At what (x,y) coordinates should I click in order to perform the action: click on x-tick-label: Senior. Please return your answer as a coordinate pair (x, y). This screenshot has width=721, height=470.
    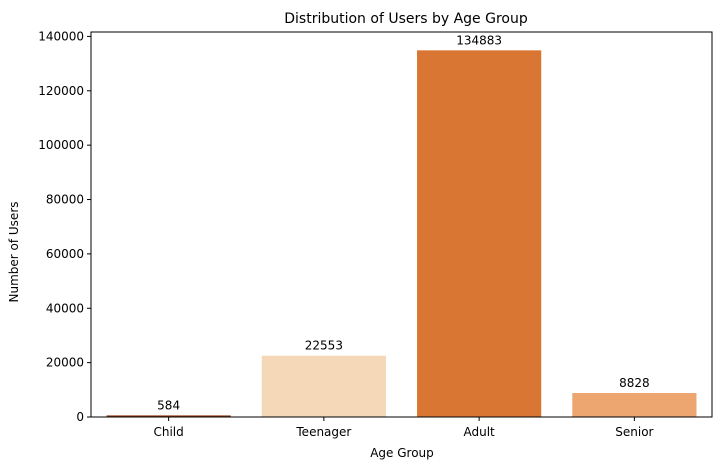
    Looking at the image, I should click on (634, 432).